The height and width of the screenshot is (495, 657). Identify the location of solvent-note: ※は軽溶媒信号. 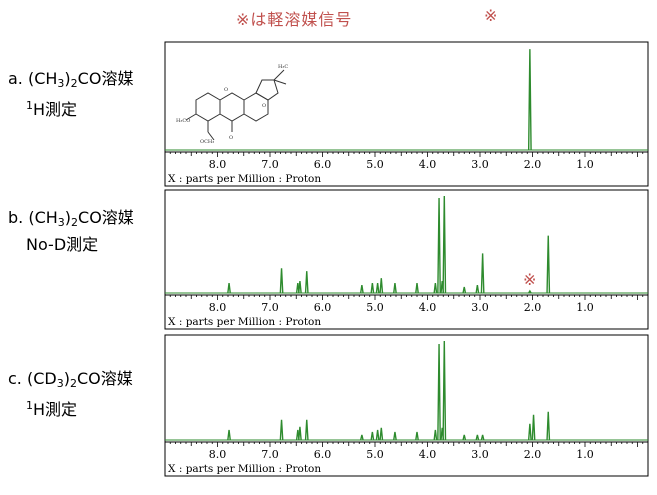
(294, 19).